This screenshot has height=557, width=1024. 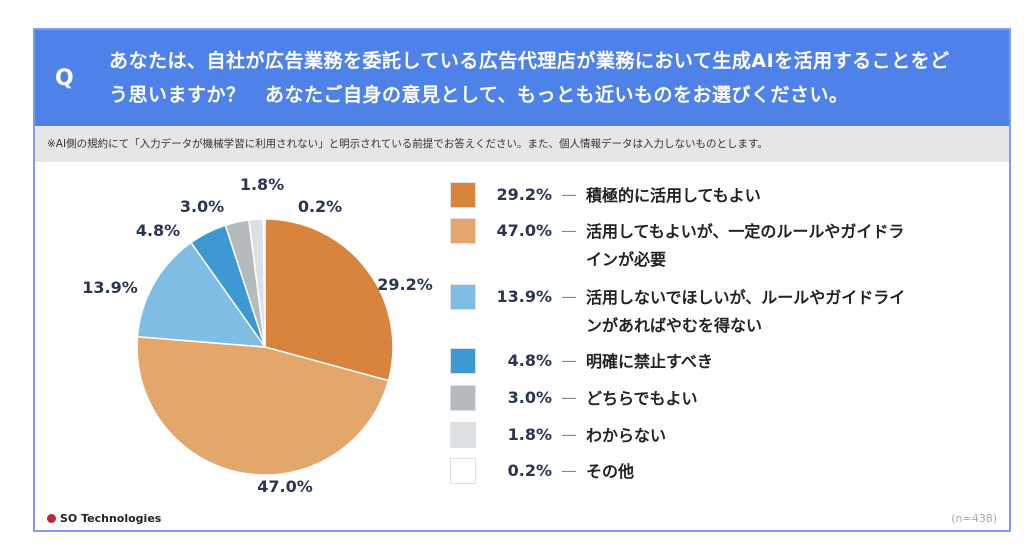 What do you see at coordinates (642, 398) in the screenshot?
I see `legend-label: どちらでもよい` at bounding box center [642, 398].